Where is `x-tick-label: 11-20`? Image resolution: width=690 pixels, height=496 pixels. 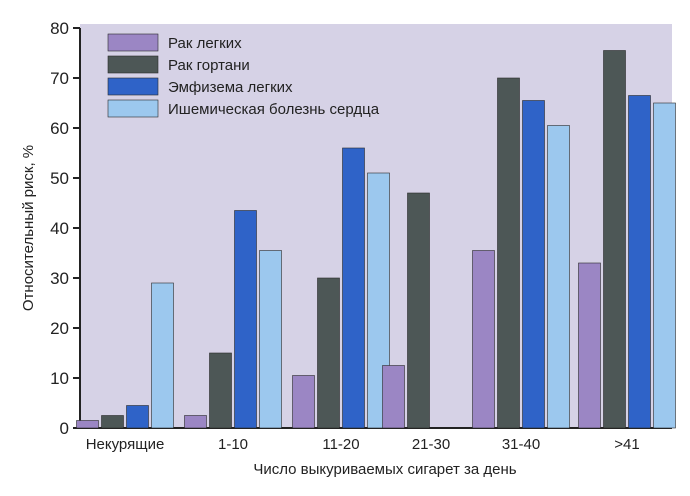
x-tick-label: 11-20 is located at coordinates (340, 444).